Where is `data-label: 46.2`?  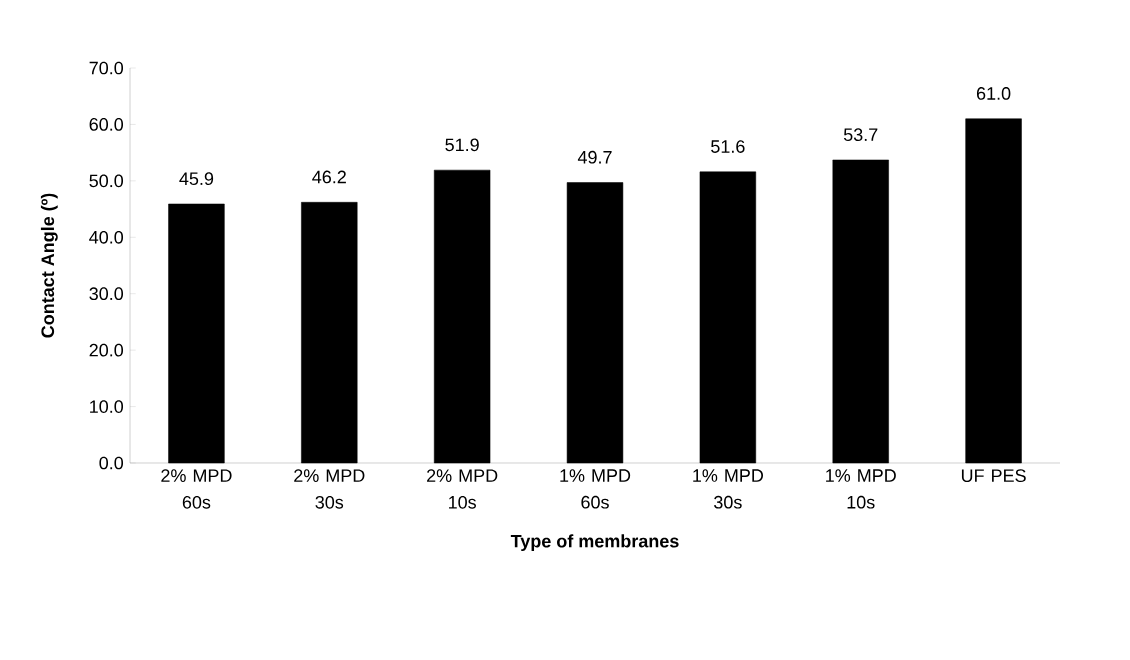
data-label: 46.2 is located at coordinates (329, 177).